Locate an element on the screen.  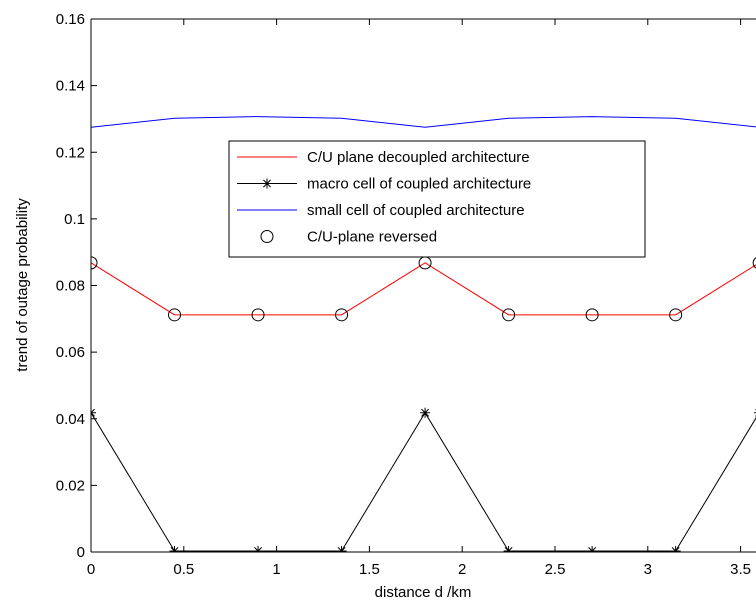
x-tick-label: 1.5 is located at coordinates (369, 569).